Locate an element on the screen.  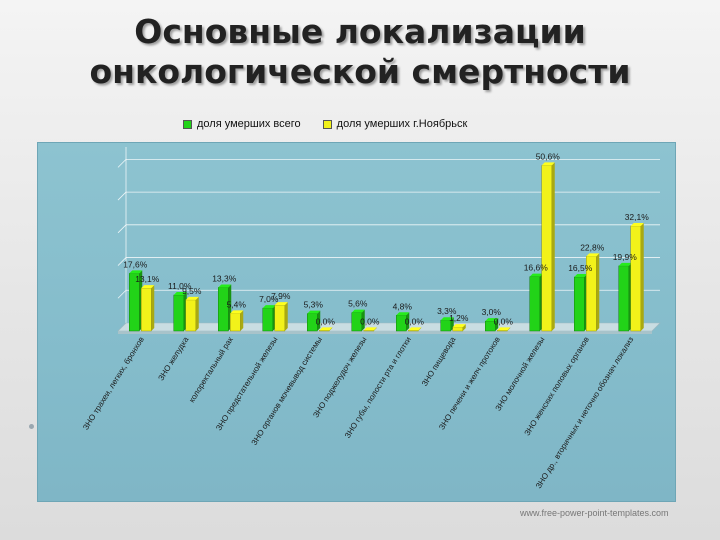
data-label-noyabrsk-11: 32,1% is located at coordinates (637, 217).